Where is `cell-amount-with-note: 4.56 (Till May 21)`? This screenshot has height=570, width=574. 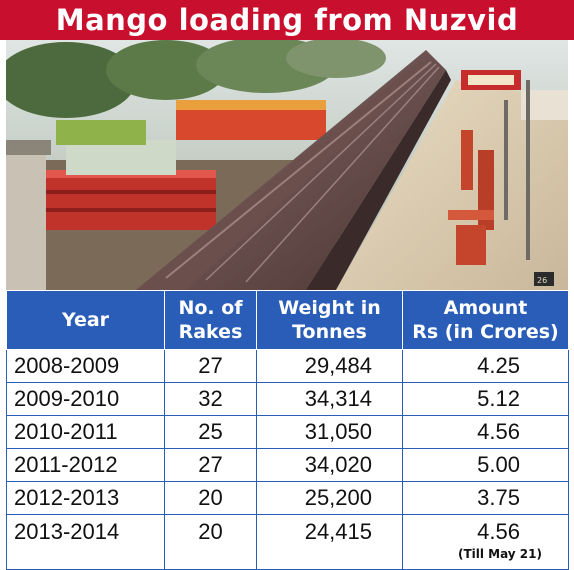
cell-amount-with-note: 4.56 (Till May 21) is located at coordinates (485, 542).